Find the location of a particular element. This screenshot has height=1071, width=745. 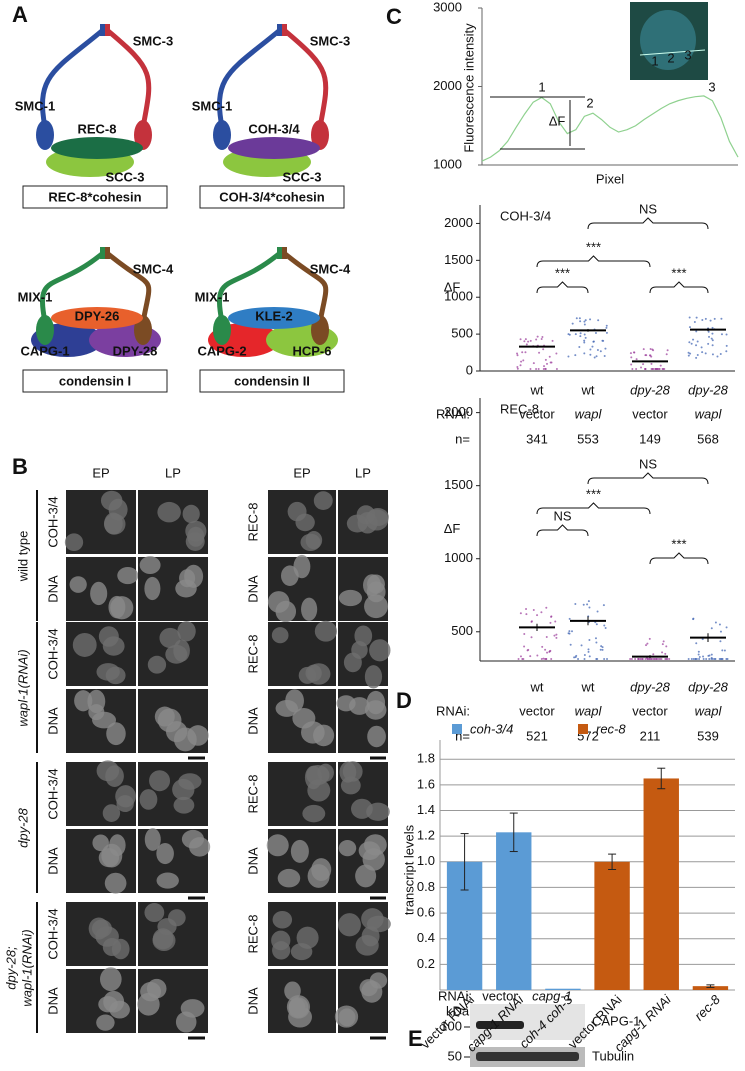

panel-label: B is located at coordinates (20, 466).